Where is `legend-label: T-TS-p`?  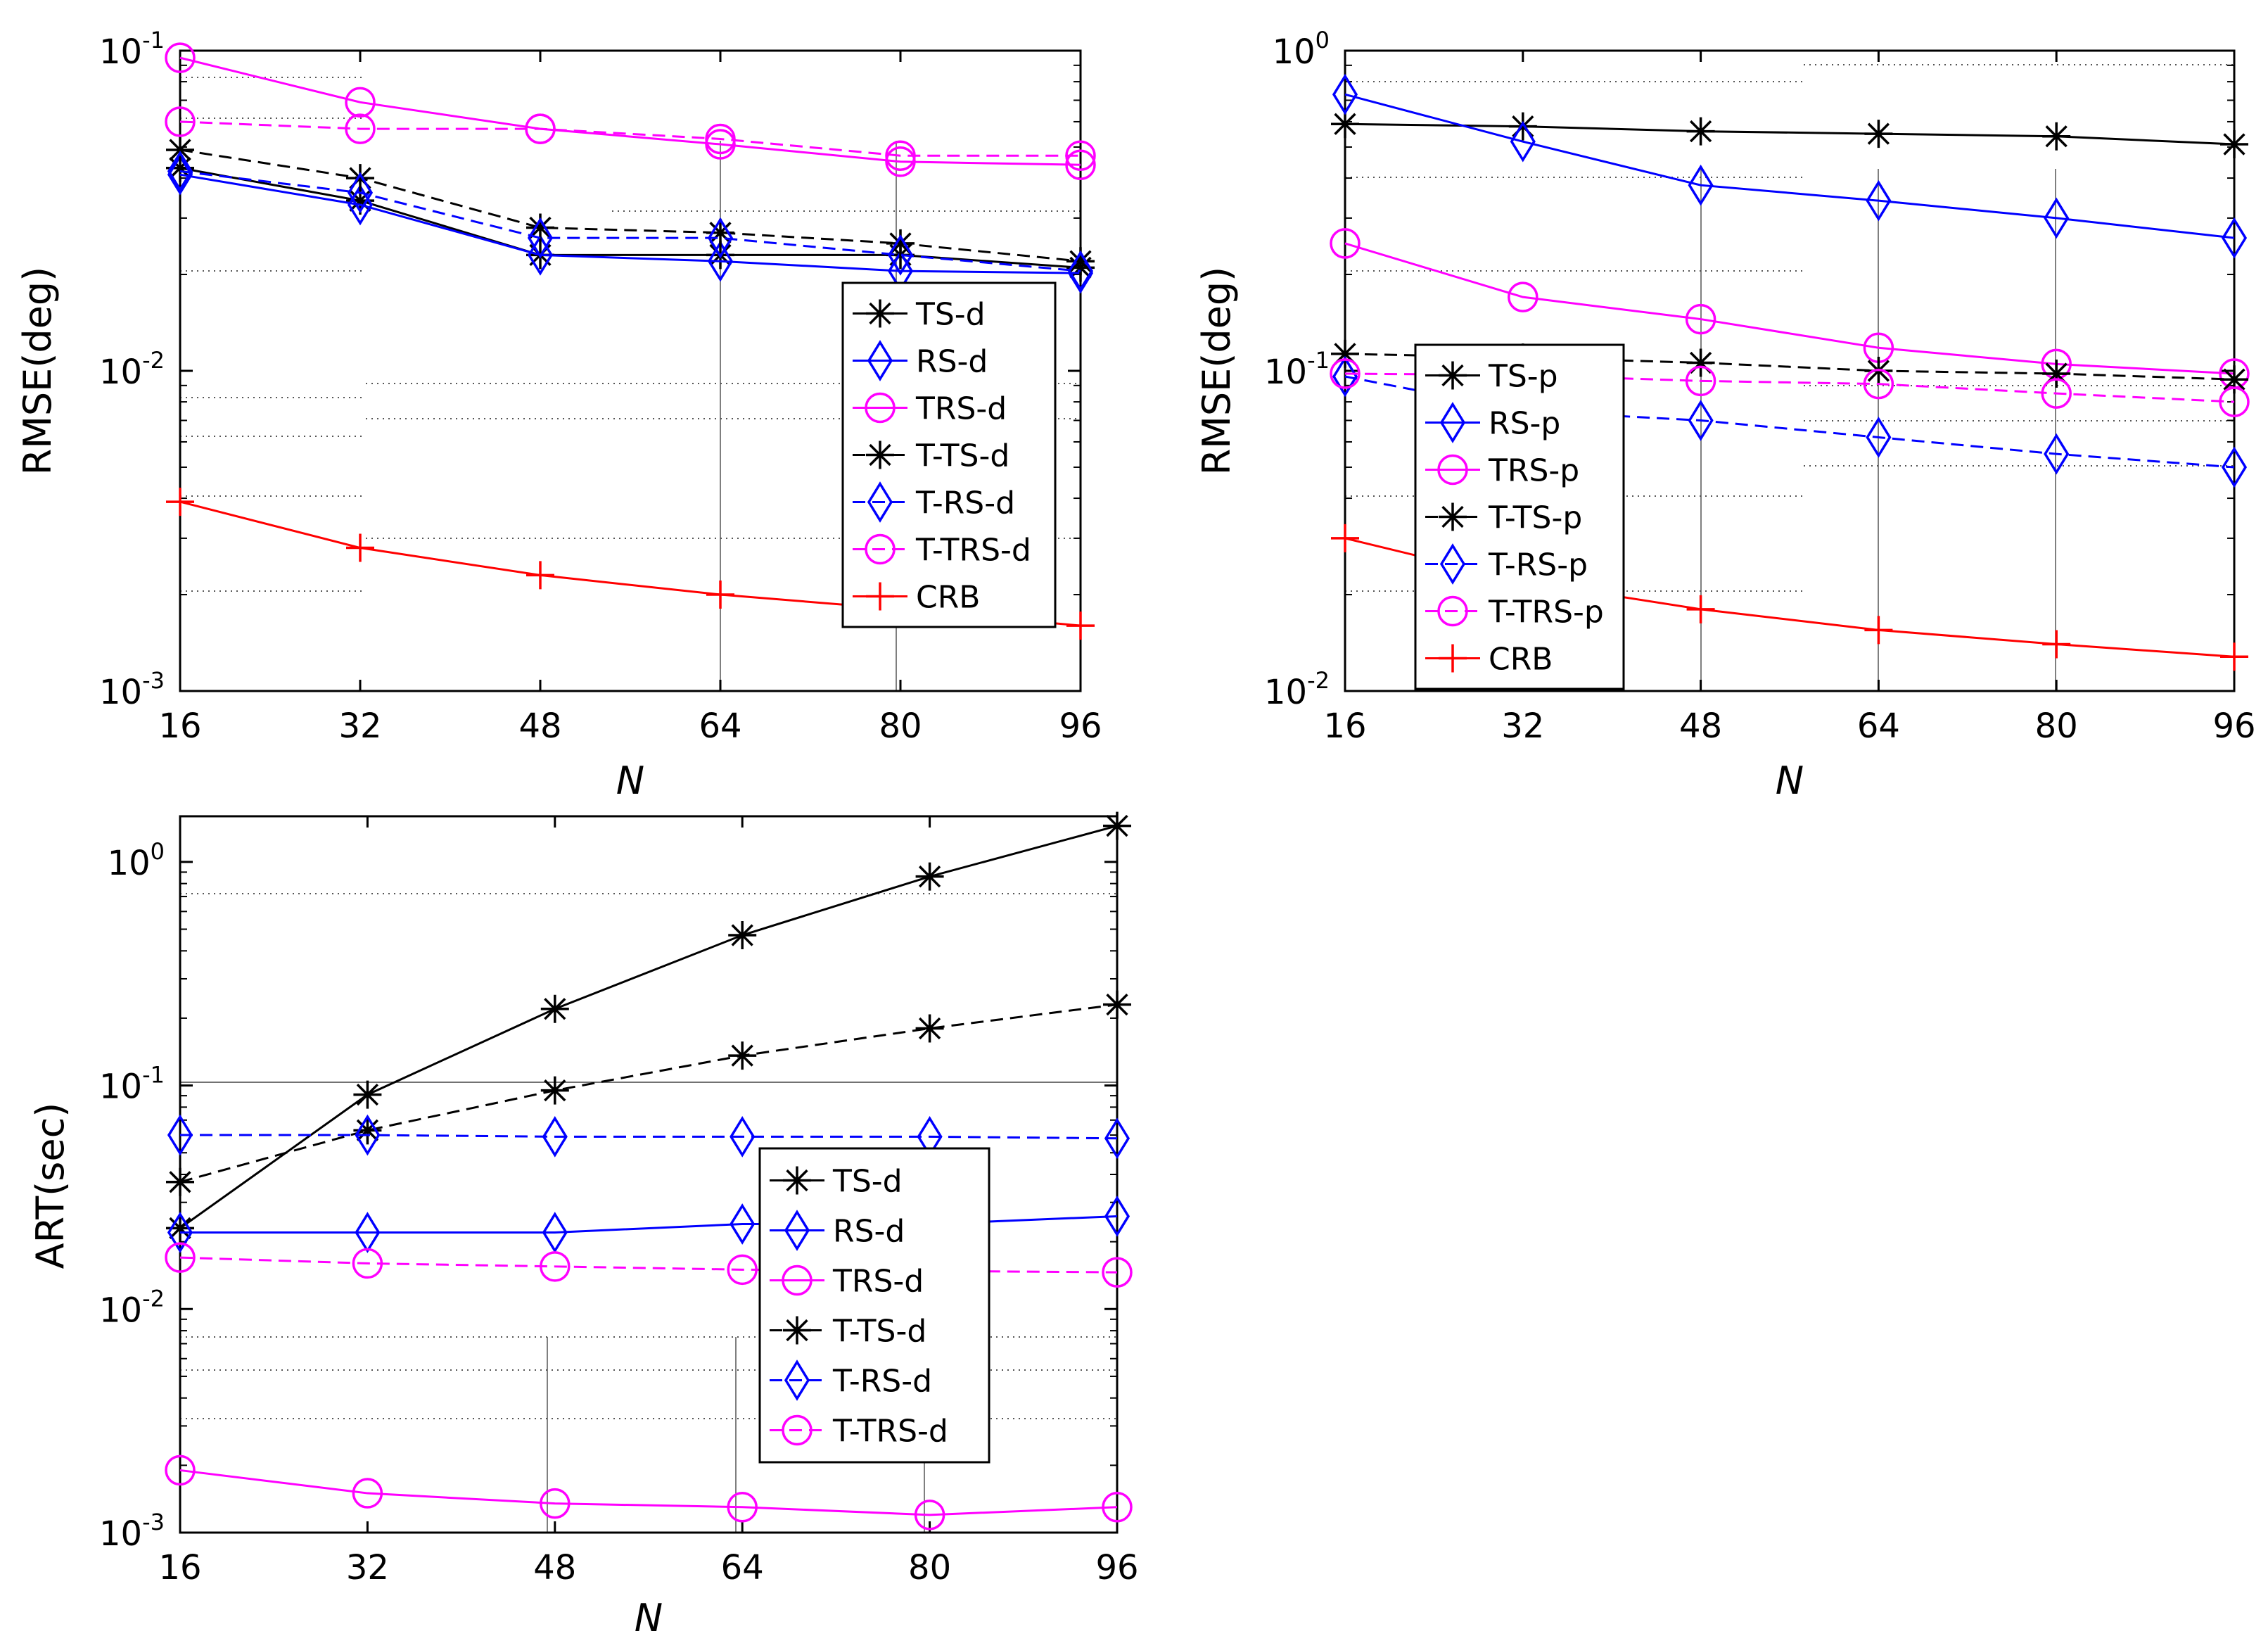 legend-label: T-TS-p is located at coordinates (1535, 518).